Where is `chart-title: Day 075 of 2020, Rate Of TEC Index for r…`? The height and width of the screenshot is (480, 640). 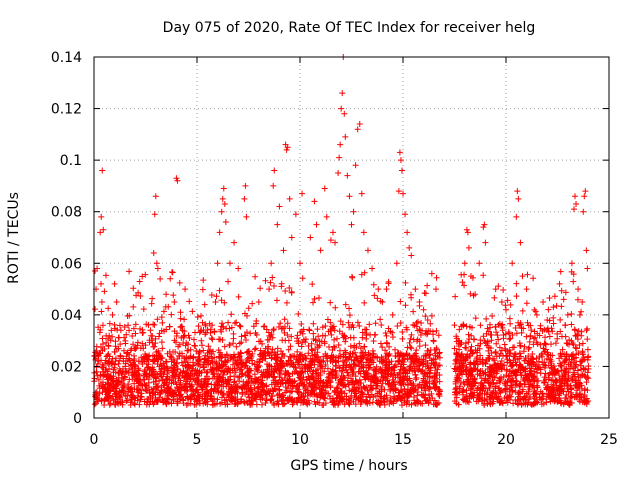
chart-title: Day 075 of 2020, Rate Of TEC Index for r… is located at coordinates (349, 28).